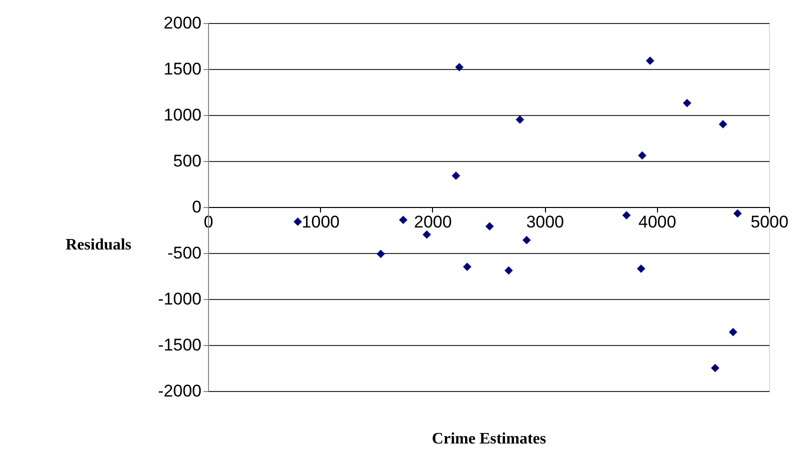 The image size is (805, 451). Describe the element at coordinates (433, 222) in the screenshot. I see `x-tick-label: 2000` at that location.